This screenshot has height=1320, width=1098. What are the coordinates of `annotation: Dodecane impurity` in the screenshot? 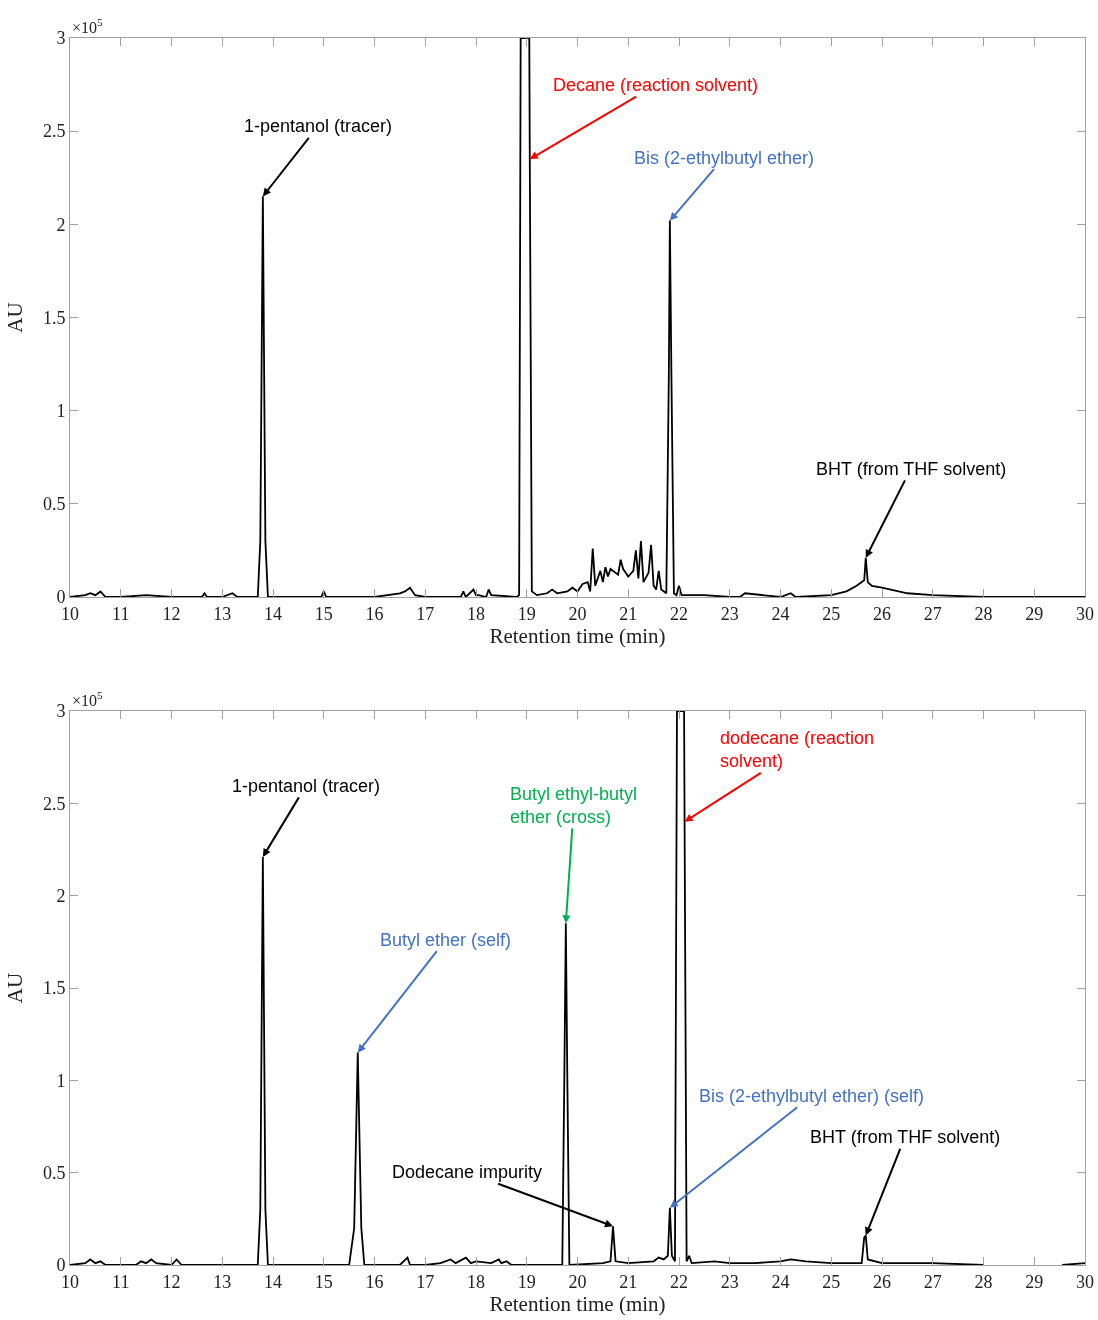 It's located at (467, 1172).